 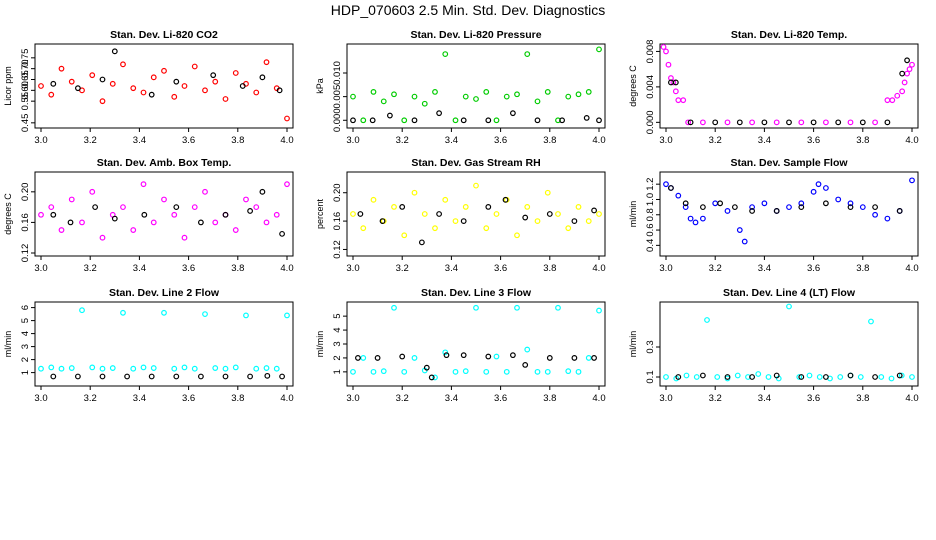 What do you see at coordinates (650, 52) in the screenshot?
I see `y-tick-label: 0.008` at bounding box center [650, 52].